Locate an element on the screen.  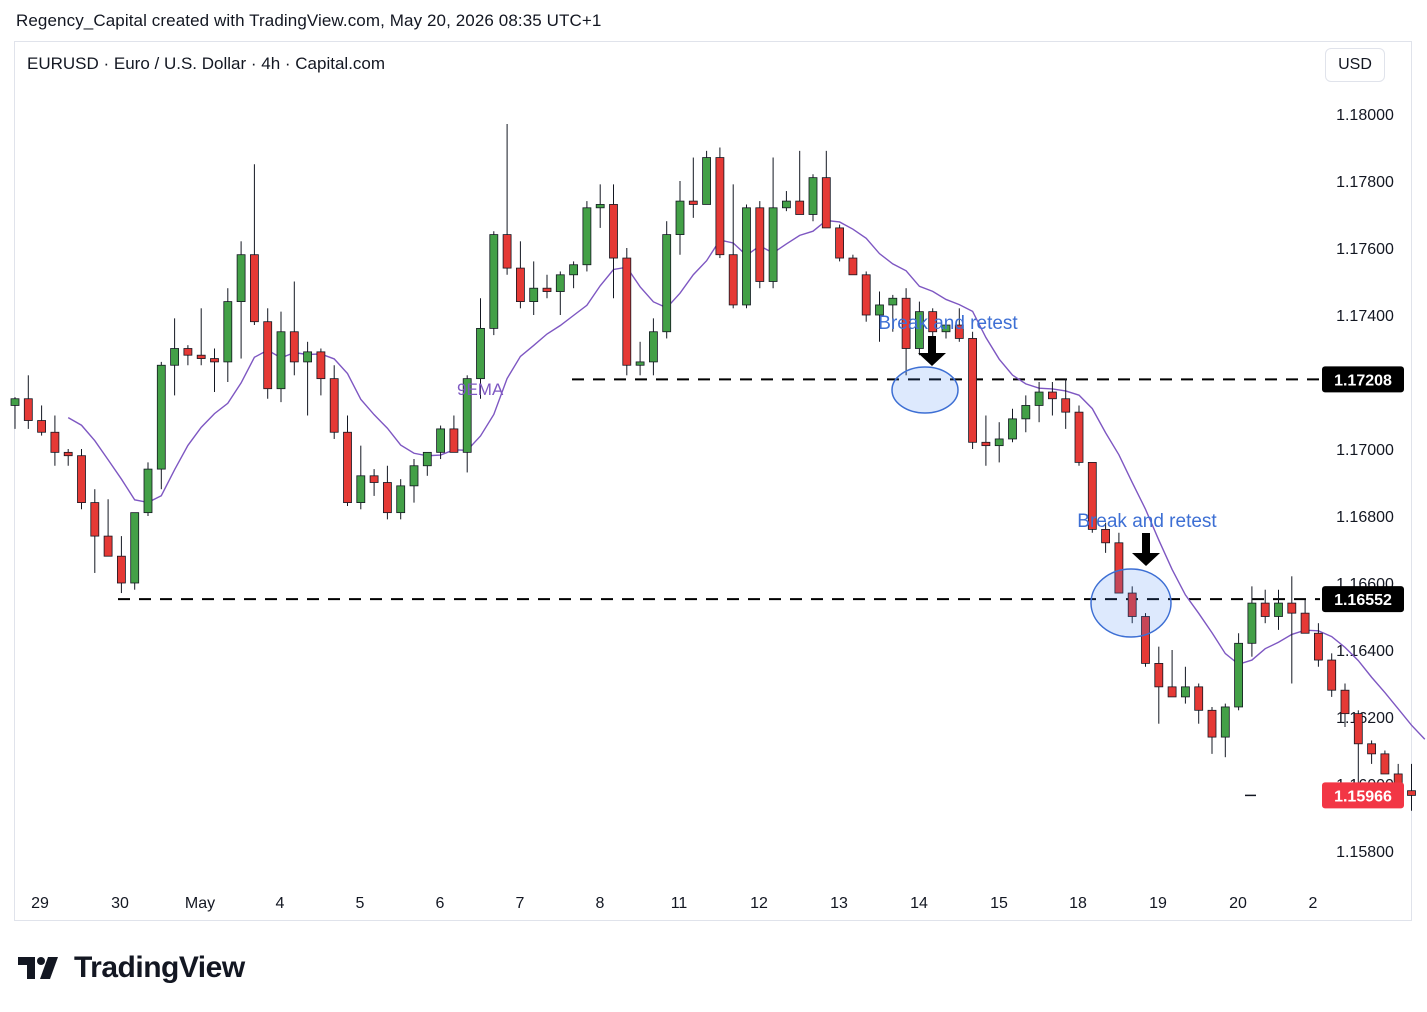
currency-button: USD is located at coordinates (1355, 65).